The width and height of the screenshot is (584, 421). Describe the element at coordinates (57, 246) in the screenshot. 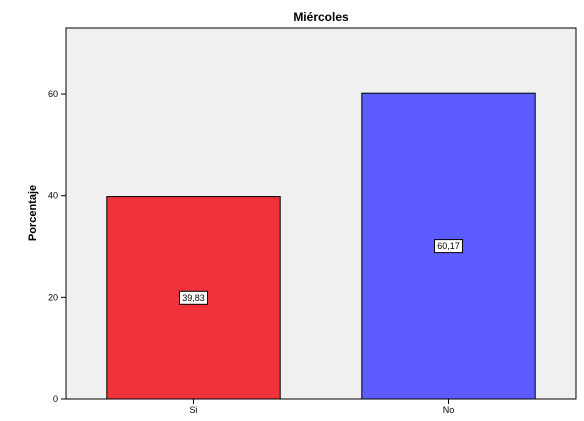

I see `y-axis: 0 20 40 60` at that location.